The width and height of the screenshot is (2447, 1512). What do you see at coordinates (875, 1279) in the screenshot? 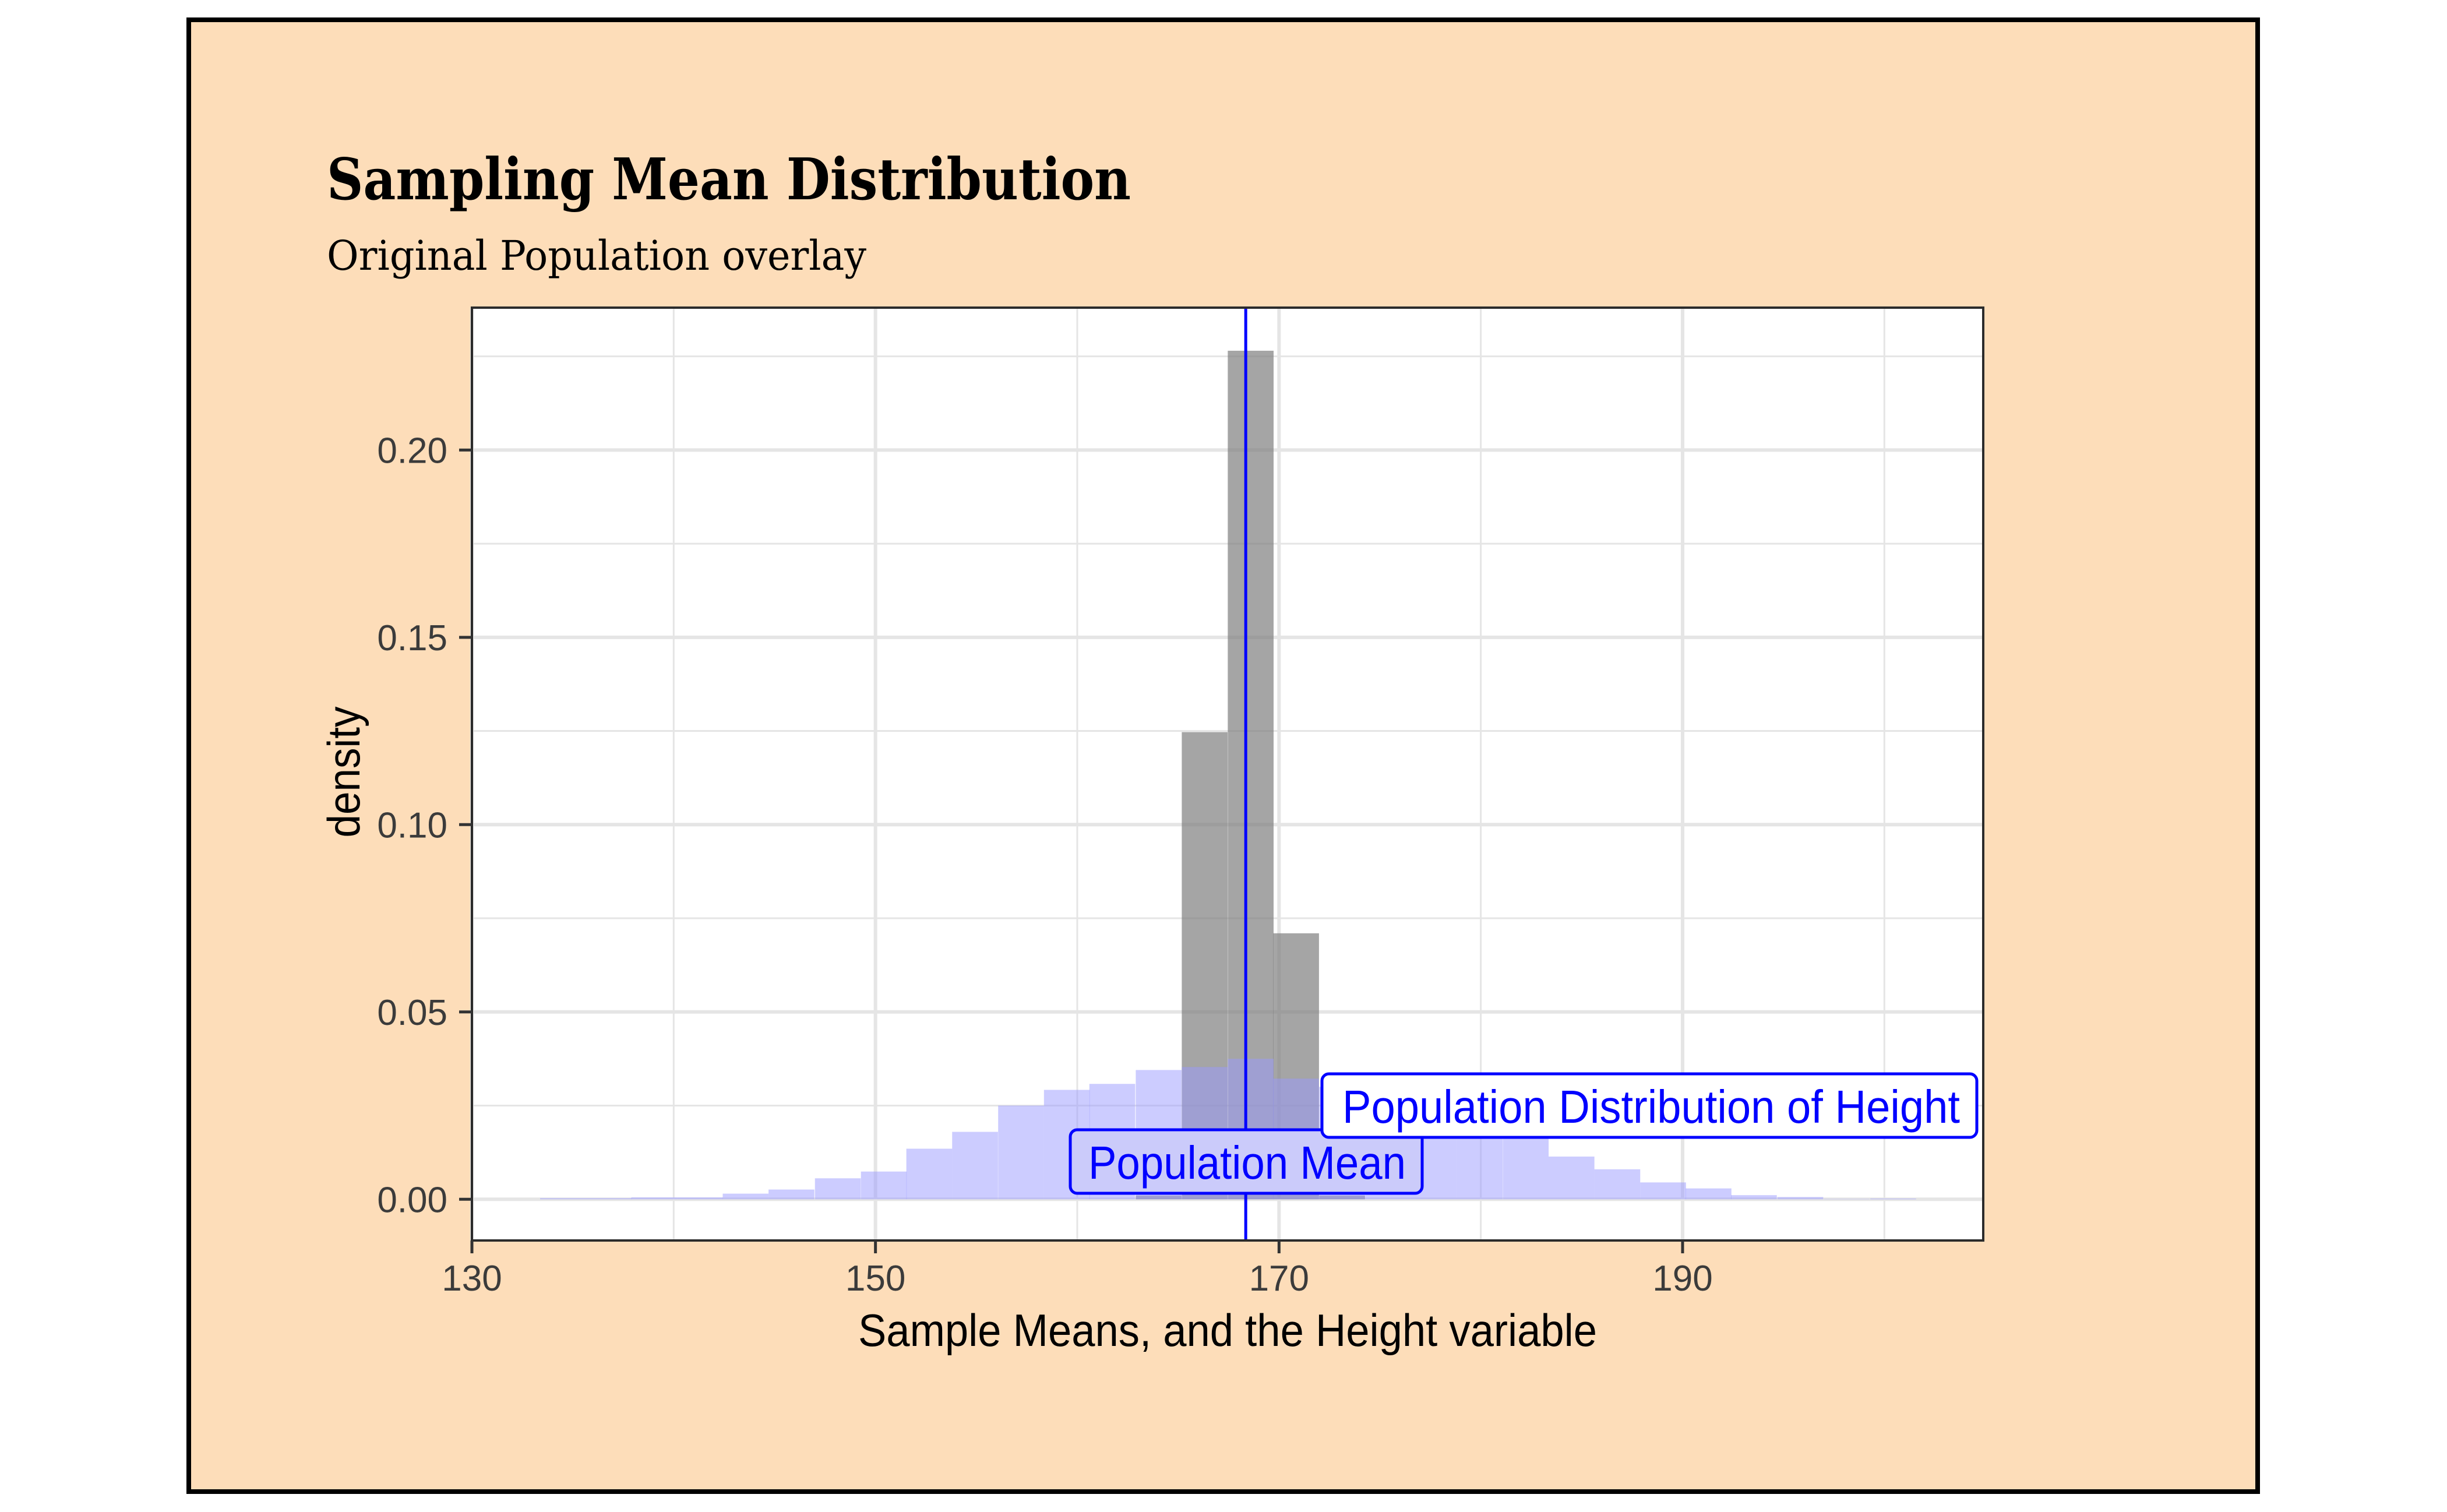
I see `x-tick-label: 150` at bounding box center [875, 1279].